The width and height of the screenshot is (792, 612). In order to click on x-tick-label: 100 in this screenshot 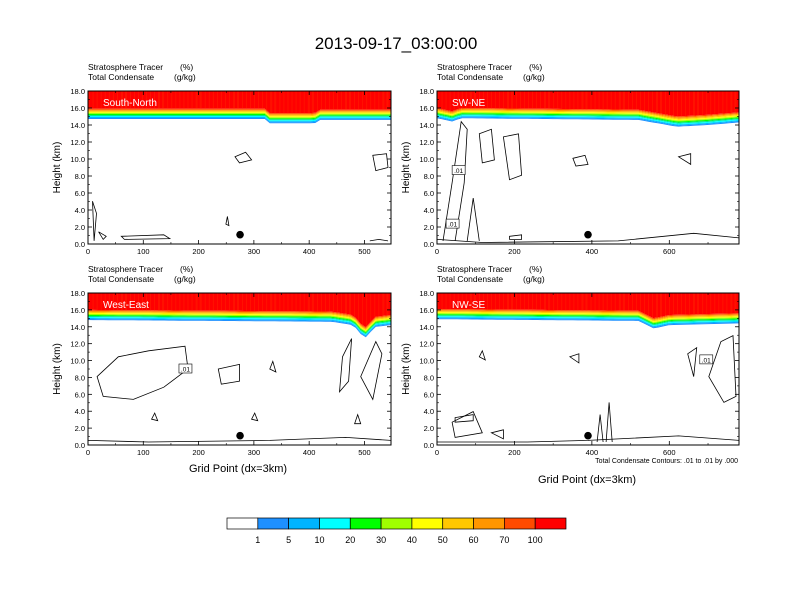, I will do `click(143, 452)`.